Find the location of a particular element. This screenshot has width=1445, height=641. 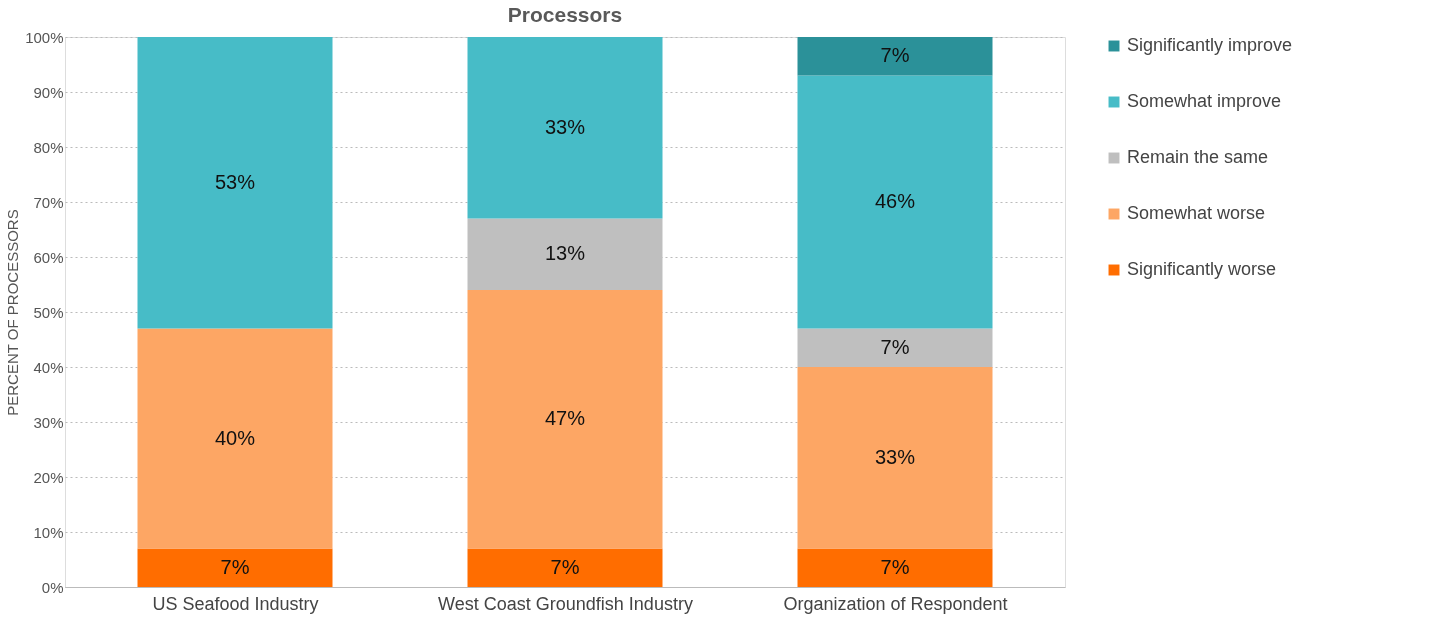

y-tick-label: 0% is located at coordinates (52, 587).